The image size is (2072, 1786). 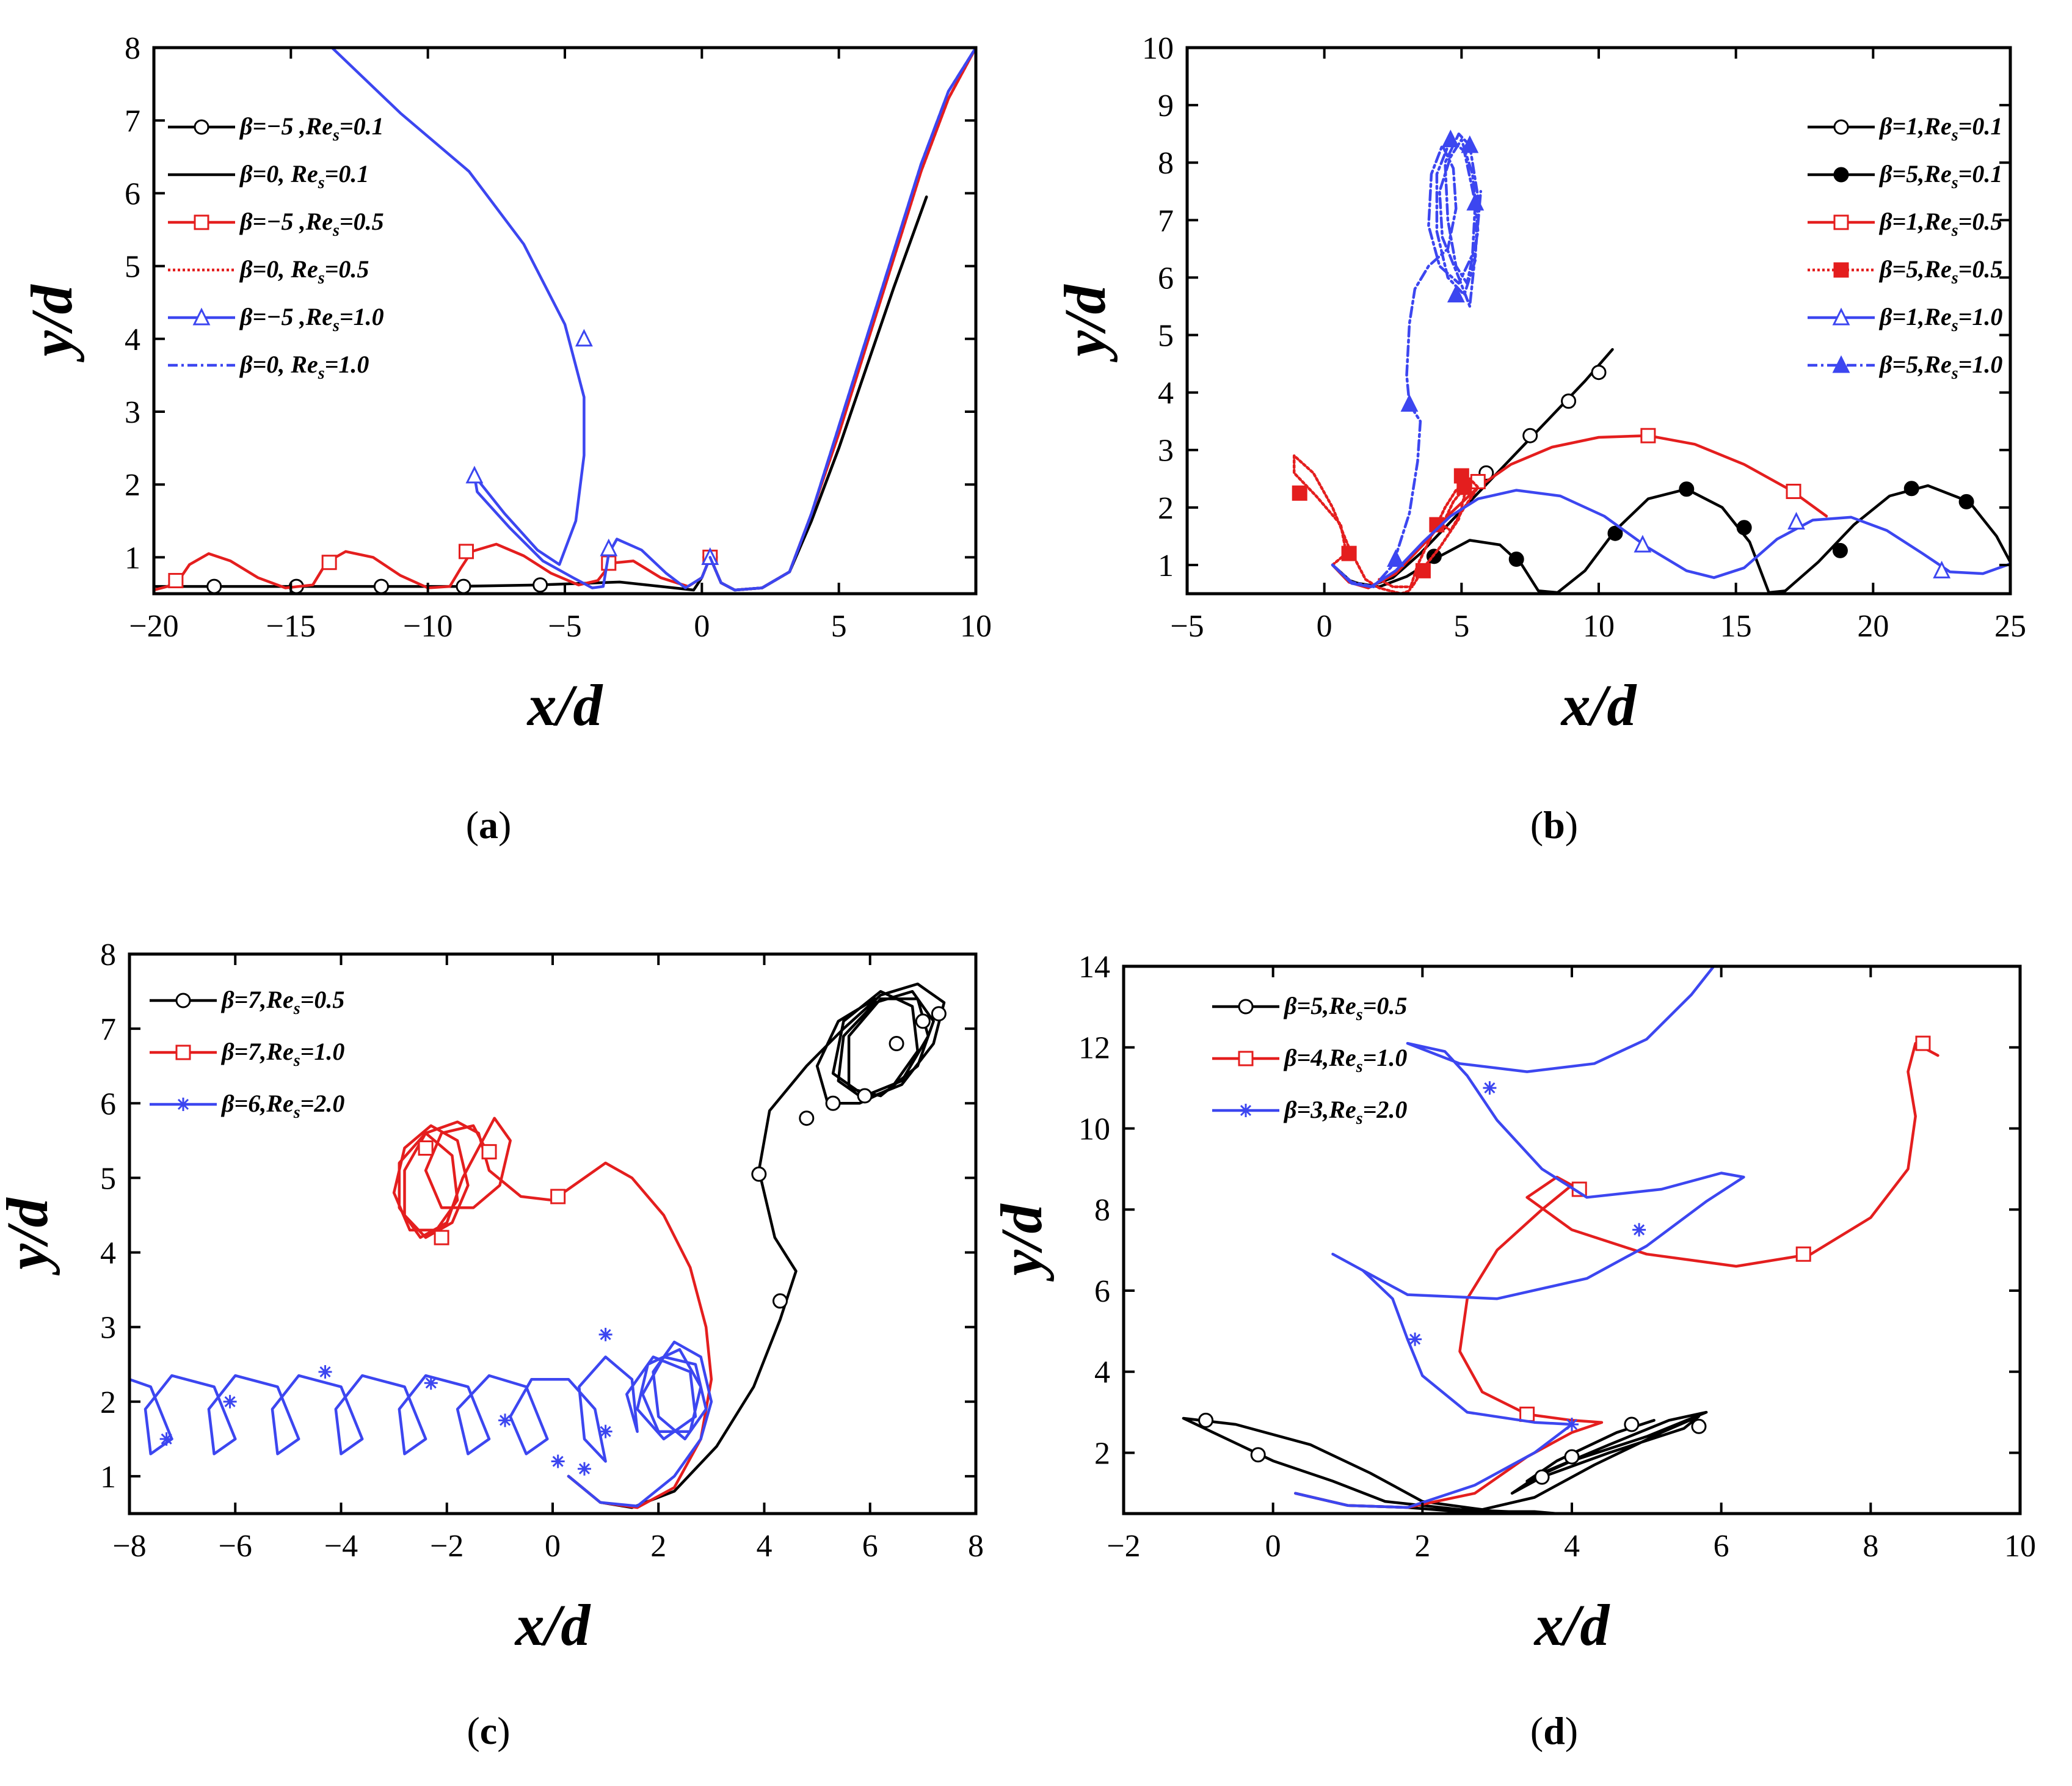 What do you see at coordinates (282, 1002) in the screenshot?
I see `legend-entry-c-0: β=7,Res=0.5` at bounding box center [282, 1002].